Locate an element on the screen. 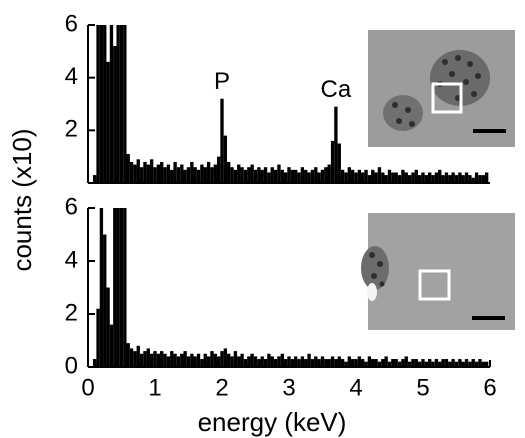 The image size is (525, 438). y-tick-label: 2 is located at coordinates (71, 129).